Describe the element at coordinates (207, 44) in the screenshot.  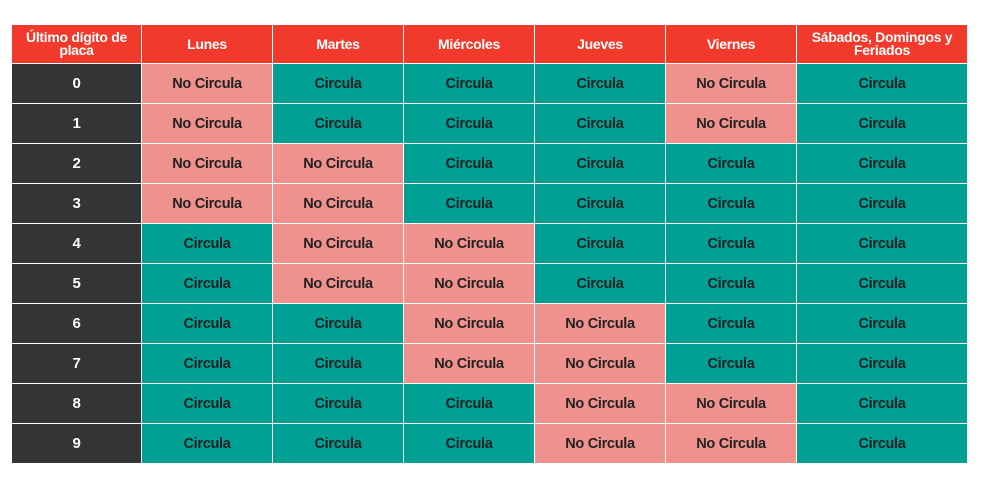
I see `header-monday: Lunes` at that location.